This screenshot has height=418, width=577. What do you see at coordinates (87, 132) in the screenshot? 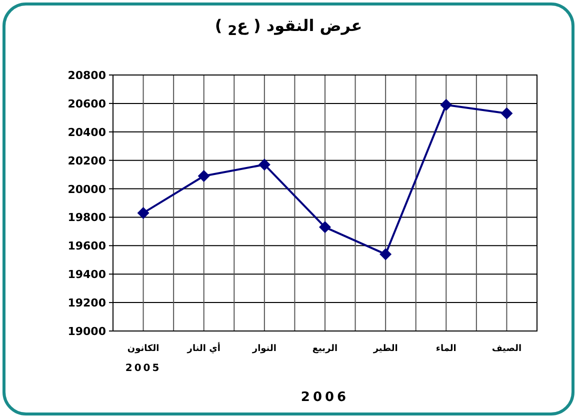
I see `y-tick-label: 20400` at bounding box center [87, 132].